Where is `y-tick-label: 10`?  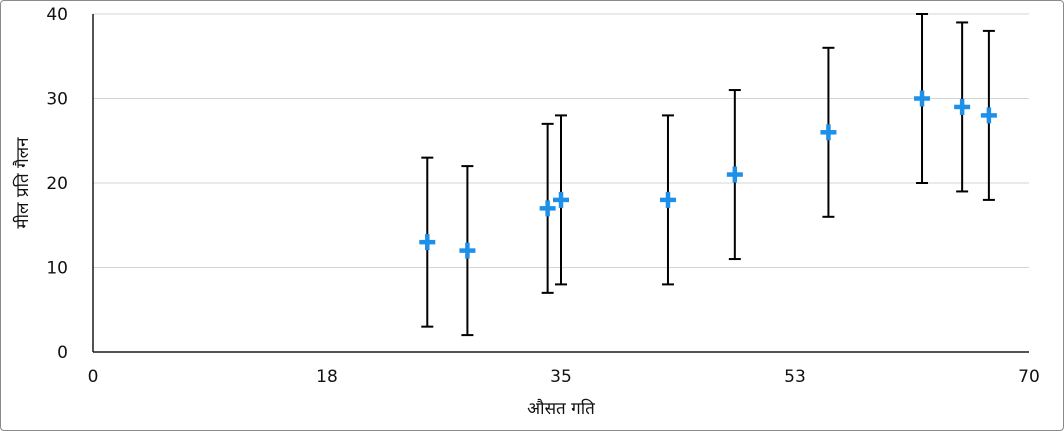
y-tick-label: 10 is located at coordinates (57, 269).